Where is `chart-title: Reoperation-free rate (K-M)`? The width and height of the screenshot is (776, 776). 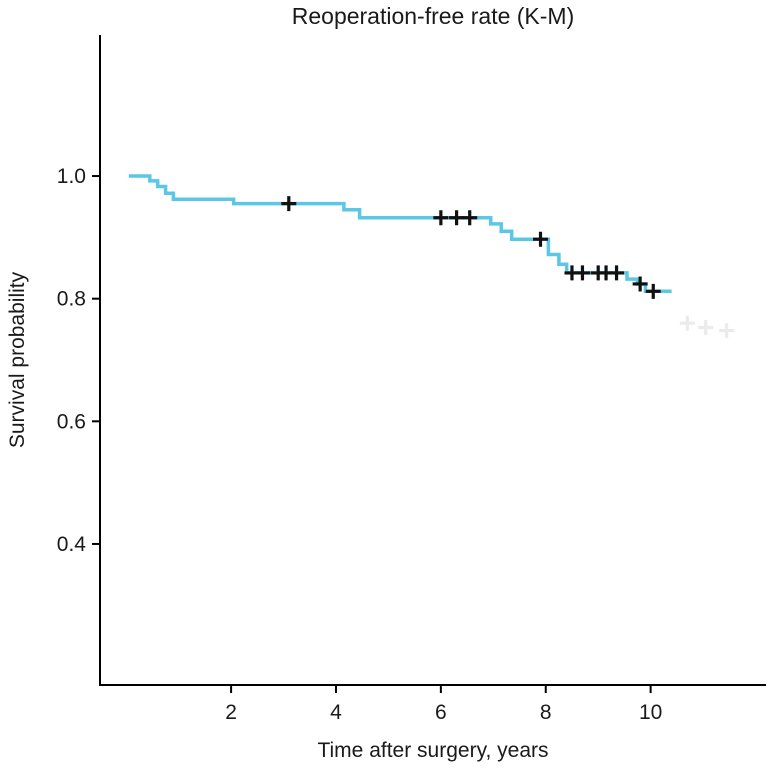 chart-title: Reoperation-free rate (K-M) is located at coordinates (433, 16).